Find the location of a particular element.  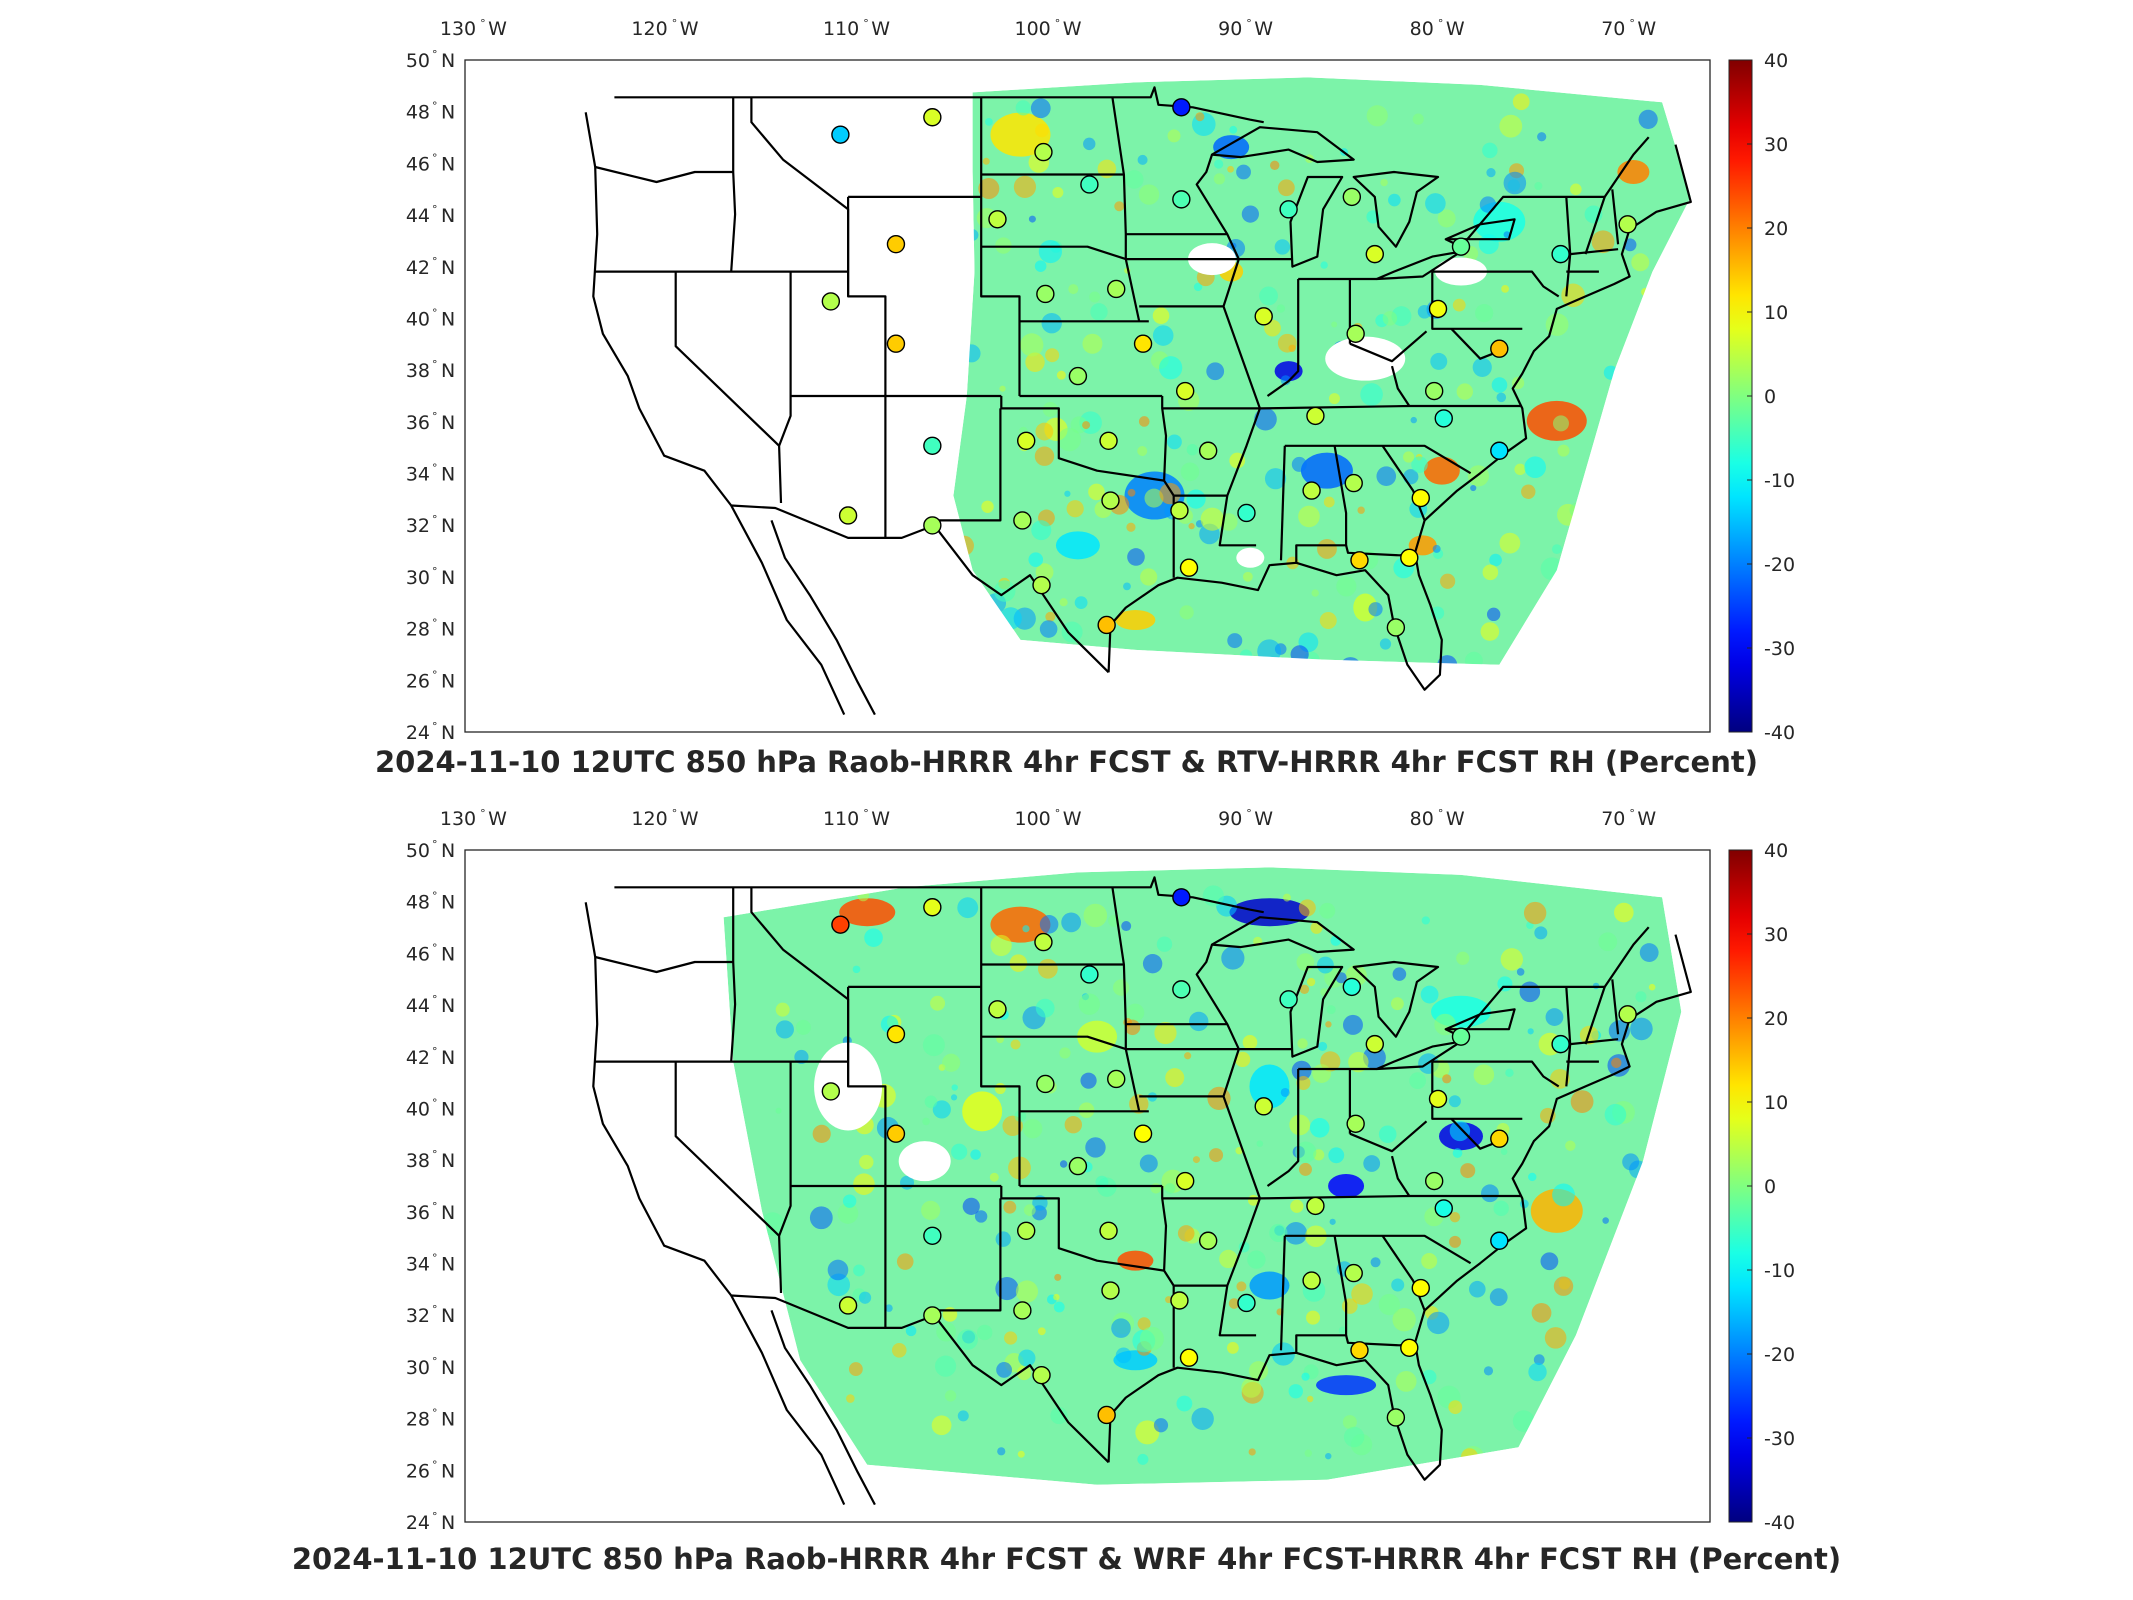

baja-coast is located at coordinates (823, 618).